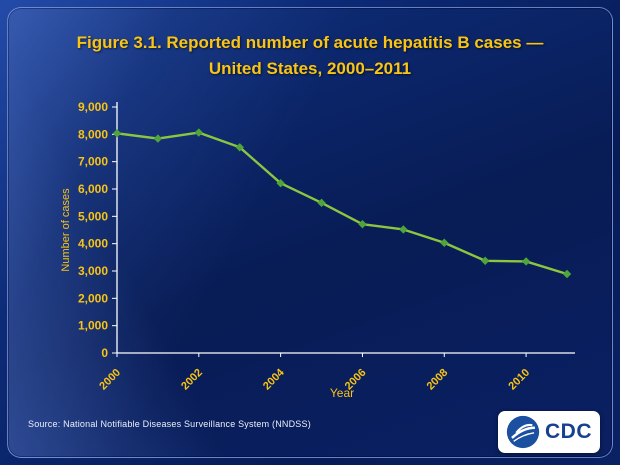 This screenshot has width=620, height=465. Describe the element at coordinates (110, 380) in the screenshot. I see `x-tick-label: 2000` at that location.